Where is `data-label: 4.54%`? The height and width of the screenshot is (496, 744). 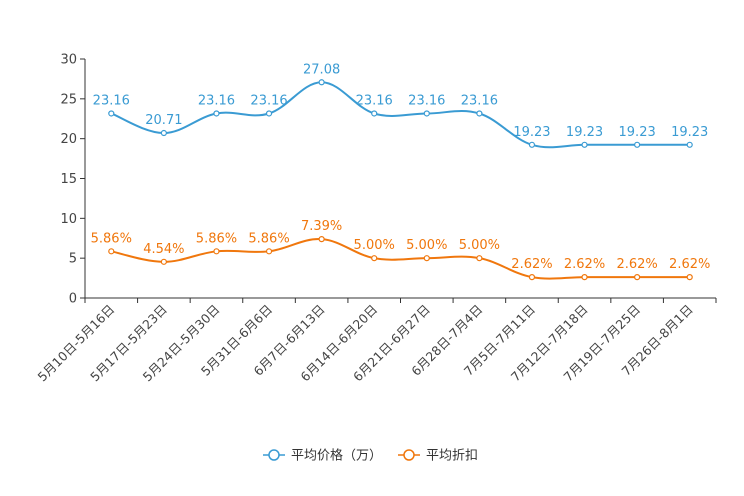 data-label: 4.54% is located at coordinates (163, 249).